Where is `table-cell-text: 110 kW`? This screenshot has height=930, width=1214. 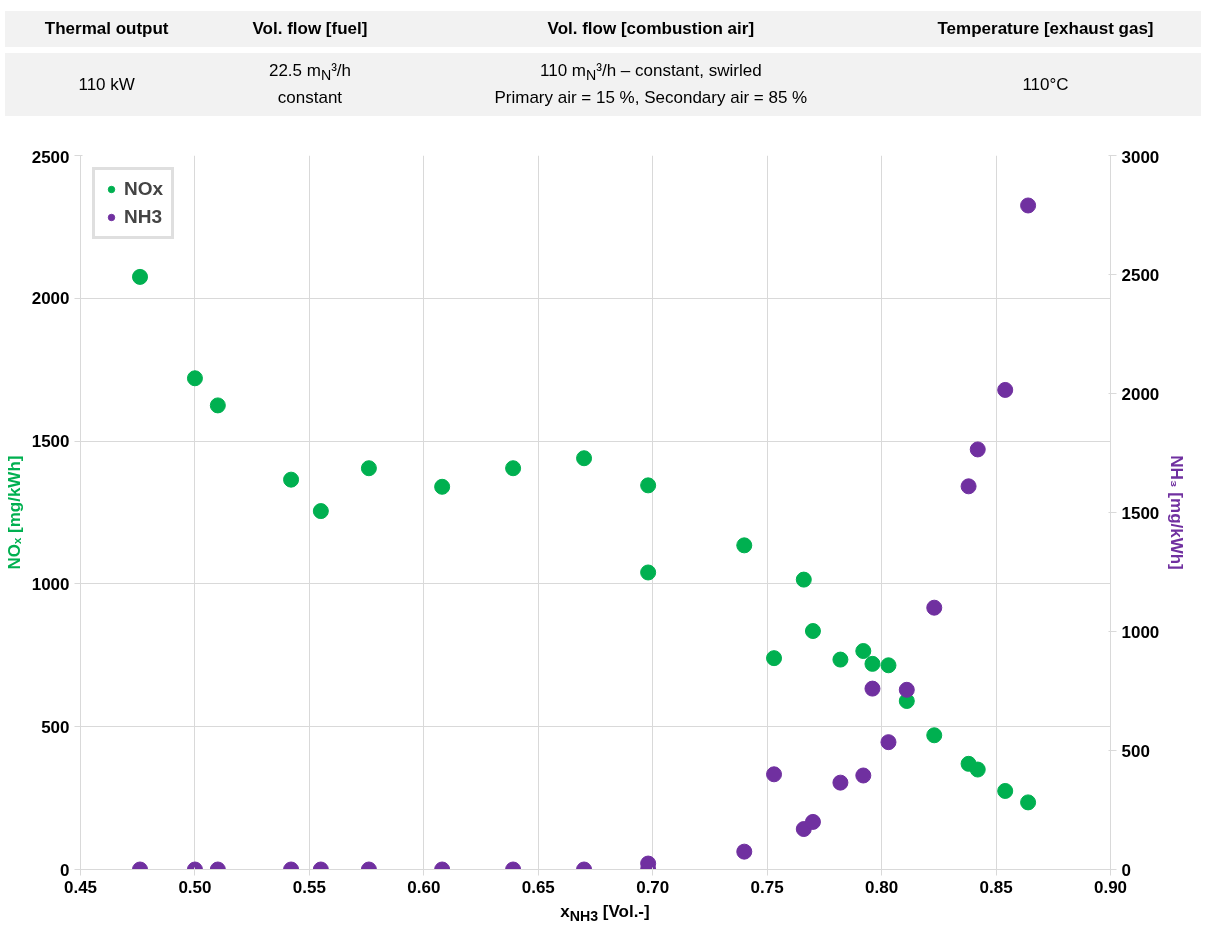
table-cell-text: 110 kW is located at coordinates (106, 84).